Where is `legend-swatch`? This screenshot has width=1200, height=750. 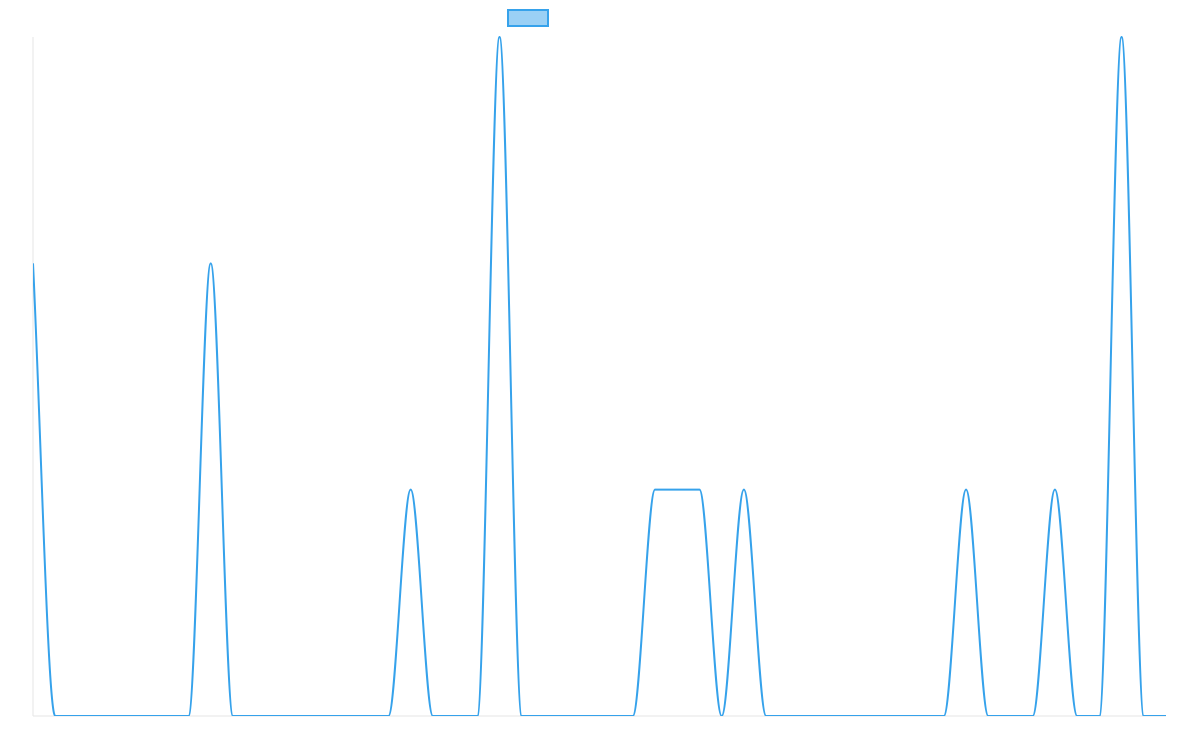 legend-swatch is located at coordinates (528, 18).